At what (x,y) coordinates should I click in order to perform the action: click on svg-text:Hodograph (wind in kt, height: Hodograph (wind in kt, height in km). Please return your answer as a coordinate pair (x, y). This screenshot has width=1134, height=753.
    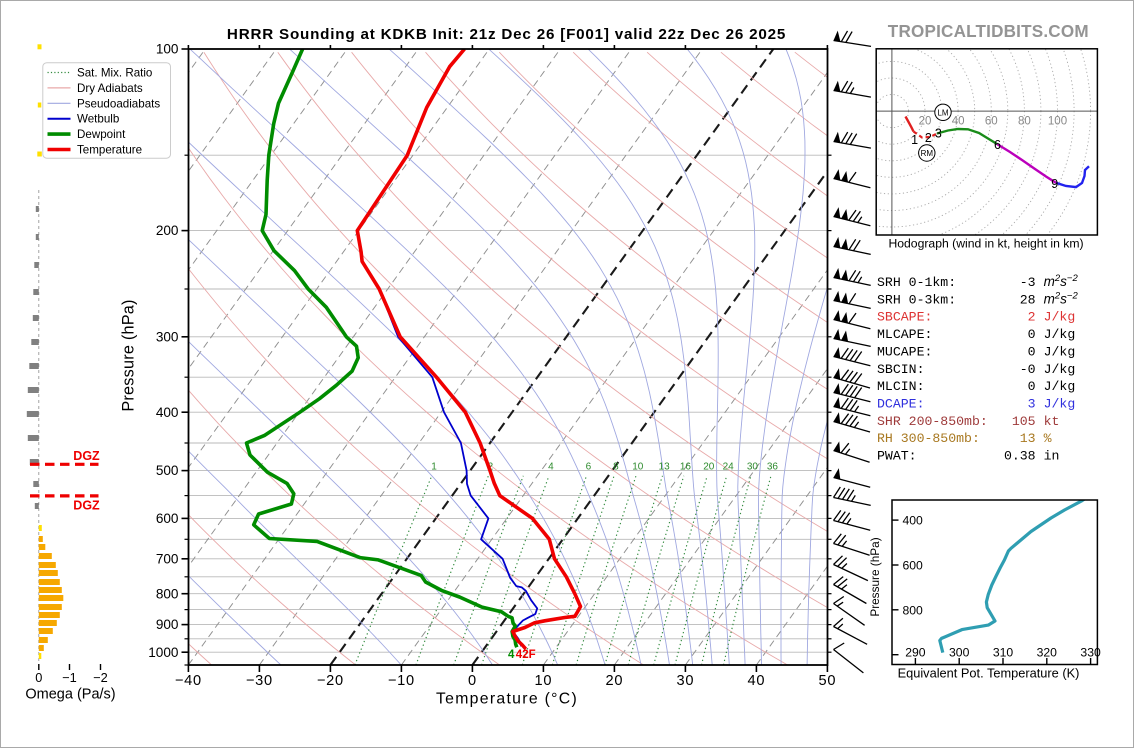
    Looking at the image, I should click on (985, 244).